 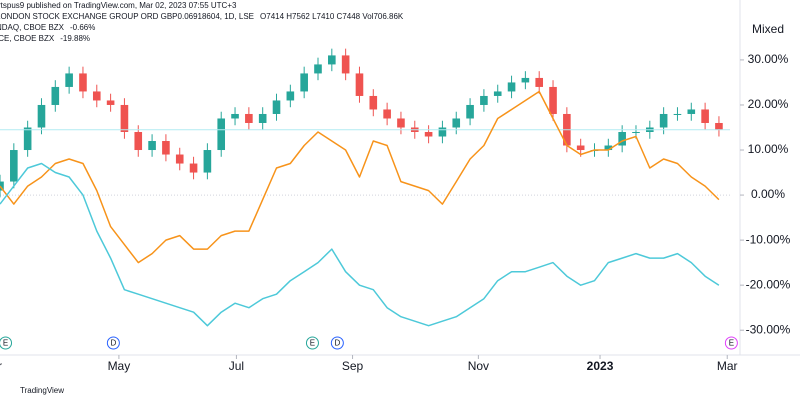 What do you see at coordinates (75, 38) in the screenshot?
I see `legend-change: -19.88%` at bounding box center [75, 38].